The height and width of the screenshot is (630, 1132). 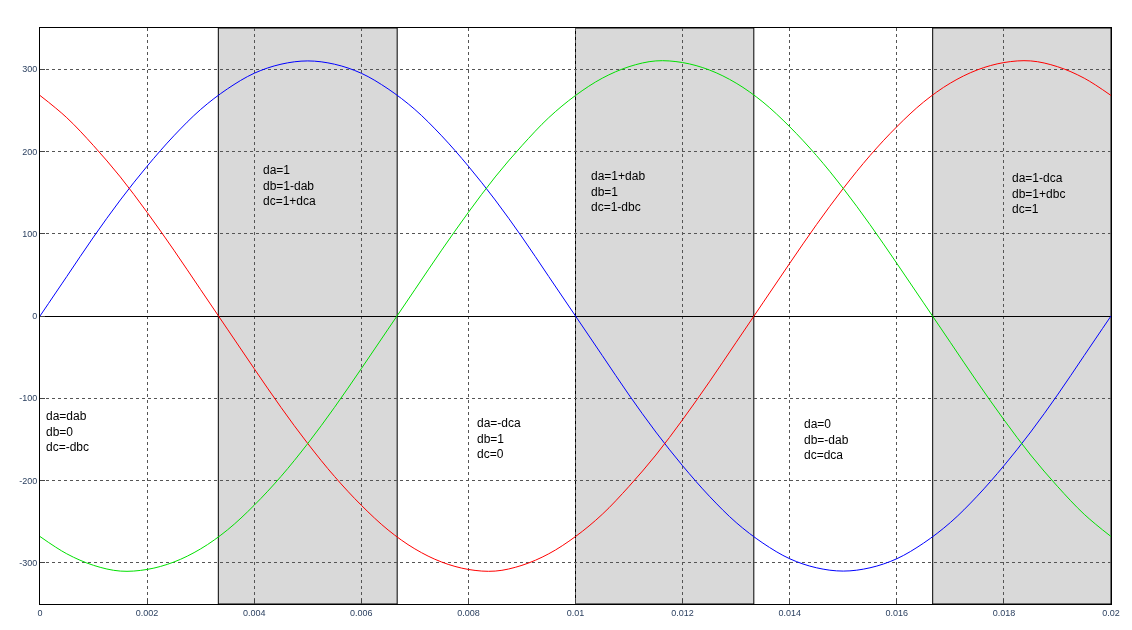 What do you see at coordinates (575, 612) in the screenshot?
I see `x-tick-label: 0.01` at bounding box center [575, 612].